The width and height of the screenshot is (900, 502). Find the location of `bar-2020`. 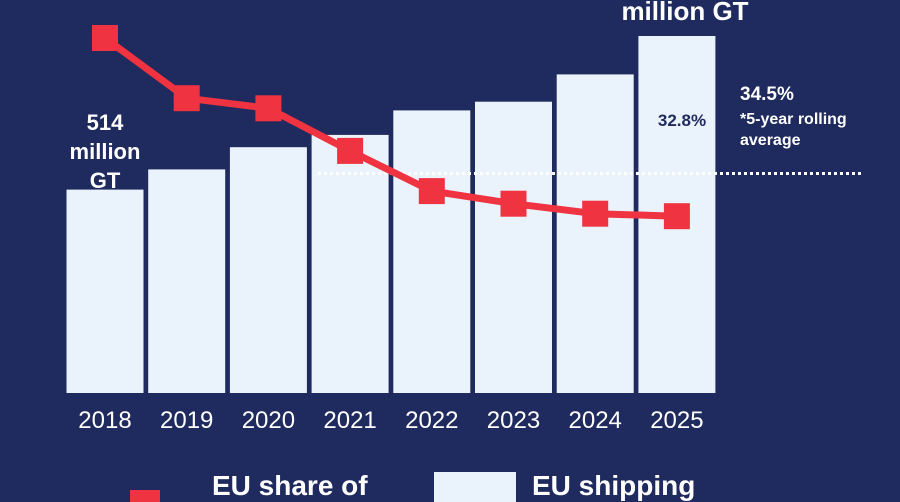

bar-2020 is located at coordinates (268, 270).